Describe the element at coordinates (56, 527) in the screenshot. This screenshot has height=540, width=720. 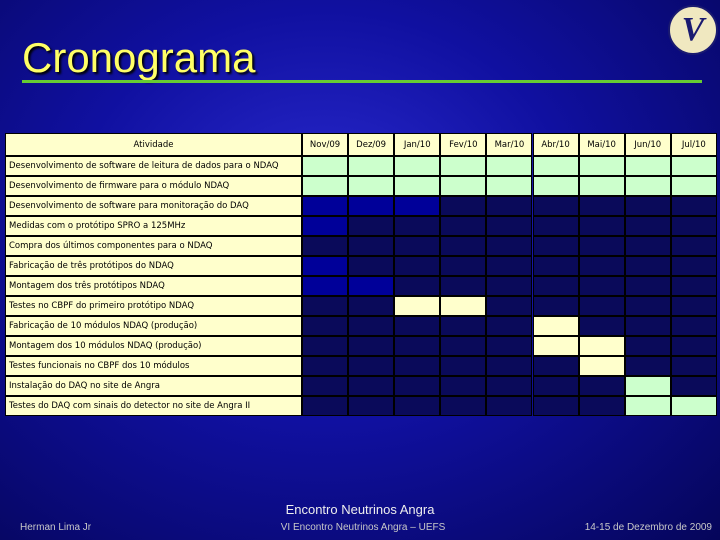
I see `footer-author: Herman Lima Jr` at that location.